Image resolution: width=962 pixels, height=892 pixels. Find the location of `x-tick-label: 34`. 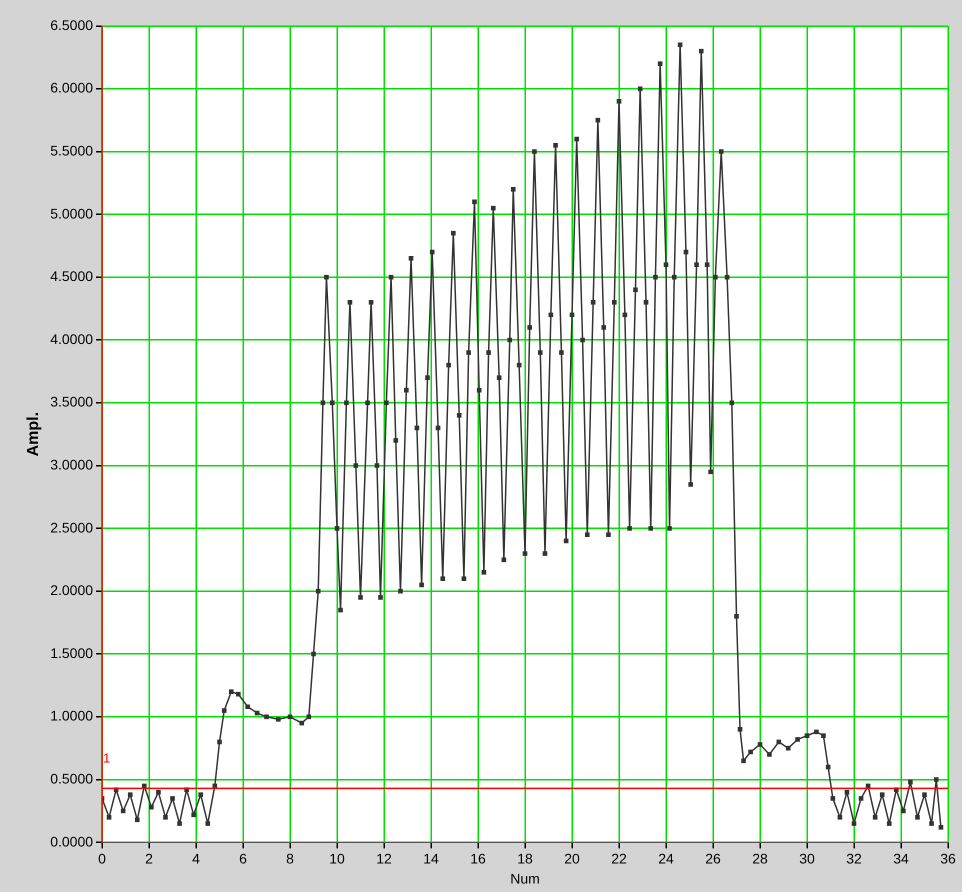

x-tick-label: 34 is located at coordinates (901, 858).